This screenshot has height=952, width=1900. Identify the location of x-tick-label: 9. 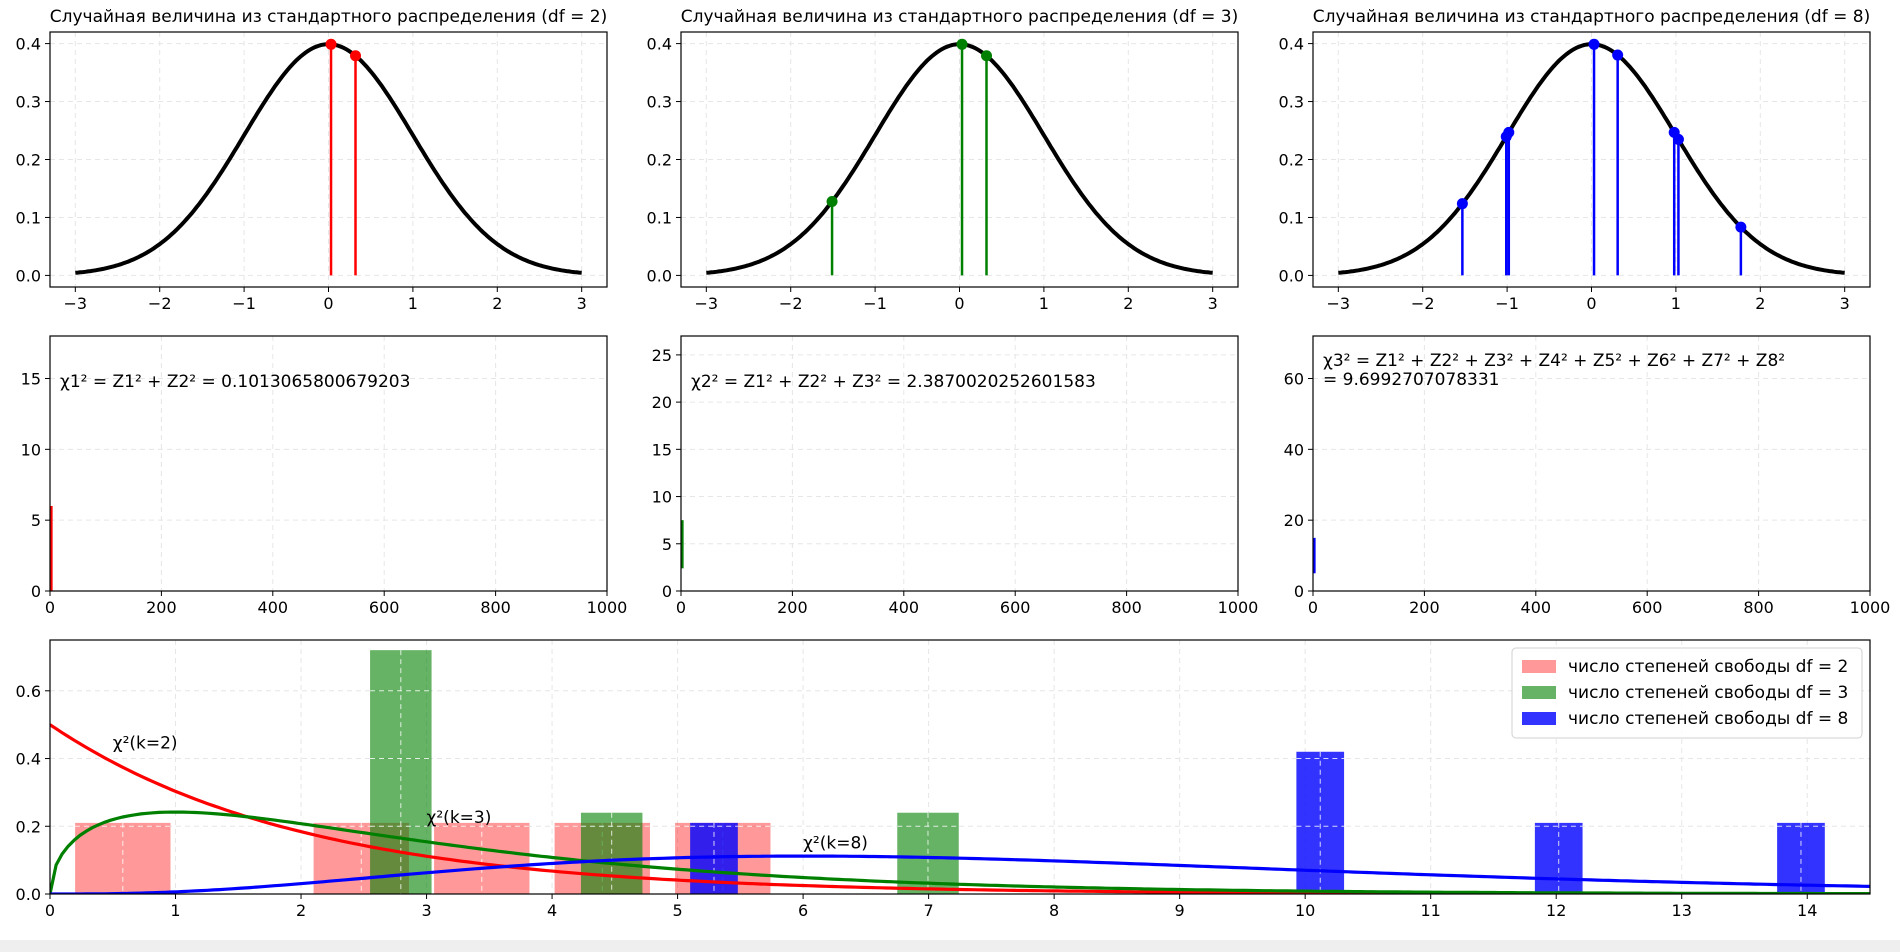
(1180, 910).